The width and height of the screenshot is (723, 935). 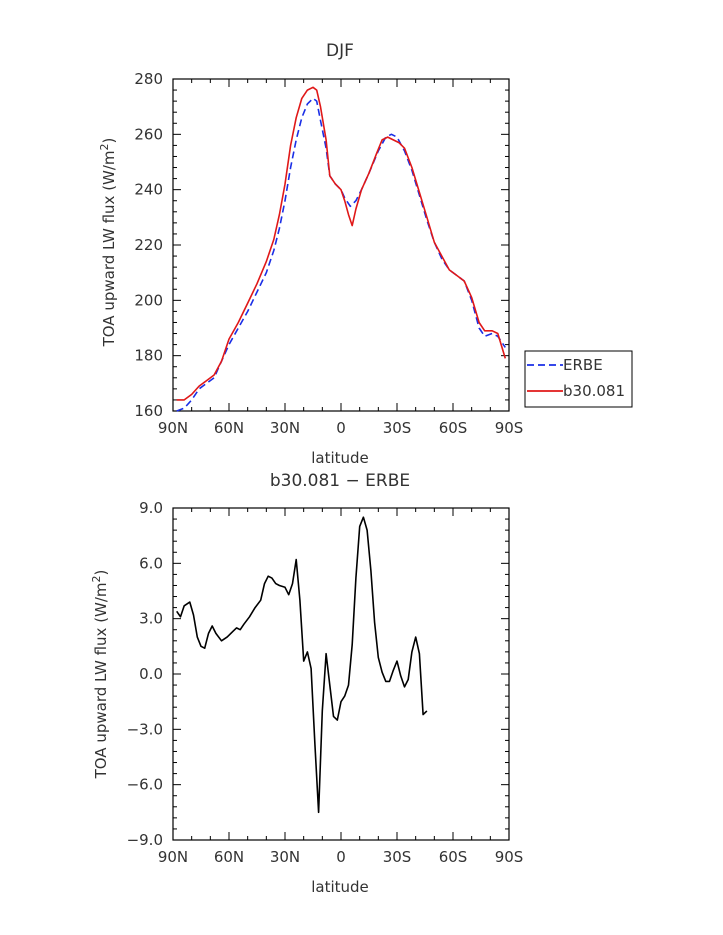 What do you see at coordinates (108, 243) in the screenshot?
I see `top-chart-y-axis-label: TOA upward LW flux (W/m2)` at bounding box center [108, 243].